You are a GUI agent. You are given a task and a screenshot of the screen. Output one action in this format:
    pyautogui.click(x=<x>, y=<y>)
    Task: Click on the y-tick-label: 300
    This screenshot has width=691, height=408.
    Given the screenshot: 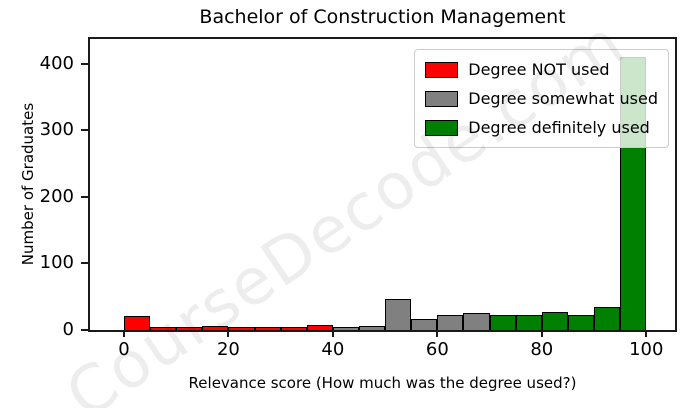 What is the action you would take?
    pyautogui.click(x=56, y=130)
    